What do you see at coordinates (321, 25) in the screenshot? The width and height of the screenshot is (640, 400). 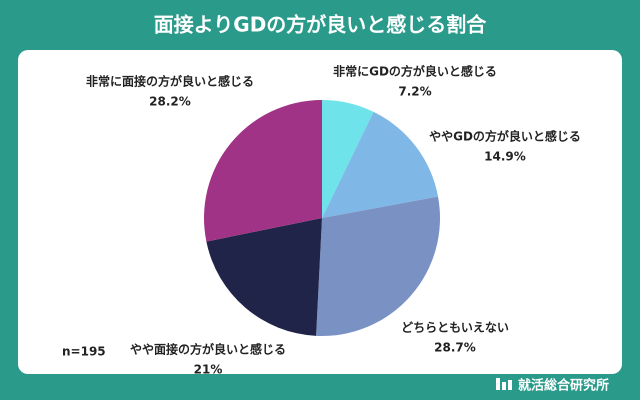 I see `chart-title: 面接よりGDの方が良いと感じる割合` at bounding box center [321, 25].